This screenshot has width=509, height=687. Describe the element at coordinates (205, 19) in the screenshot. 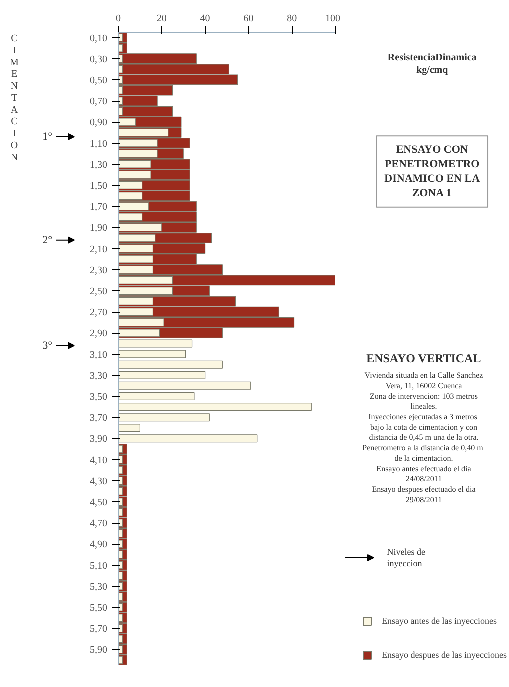

I see `x-tick-label: 40` at that location.